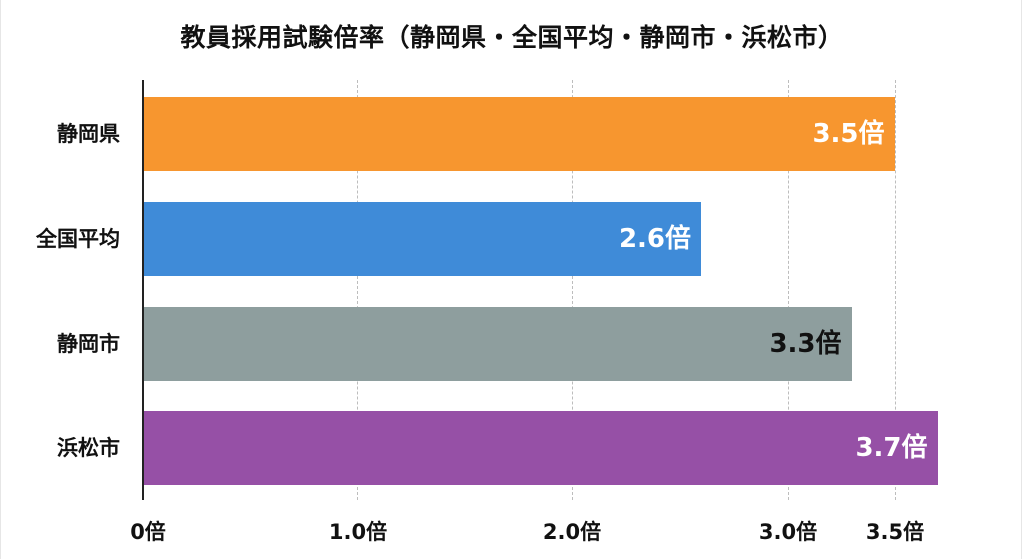 The image size is (1024, 559). I want to click on bar-shizuoka-city: 3.3倍, so click(497, 344).